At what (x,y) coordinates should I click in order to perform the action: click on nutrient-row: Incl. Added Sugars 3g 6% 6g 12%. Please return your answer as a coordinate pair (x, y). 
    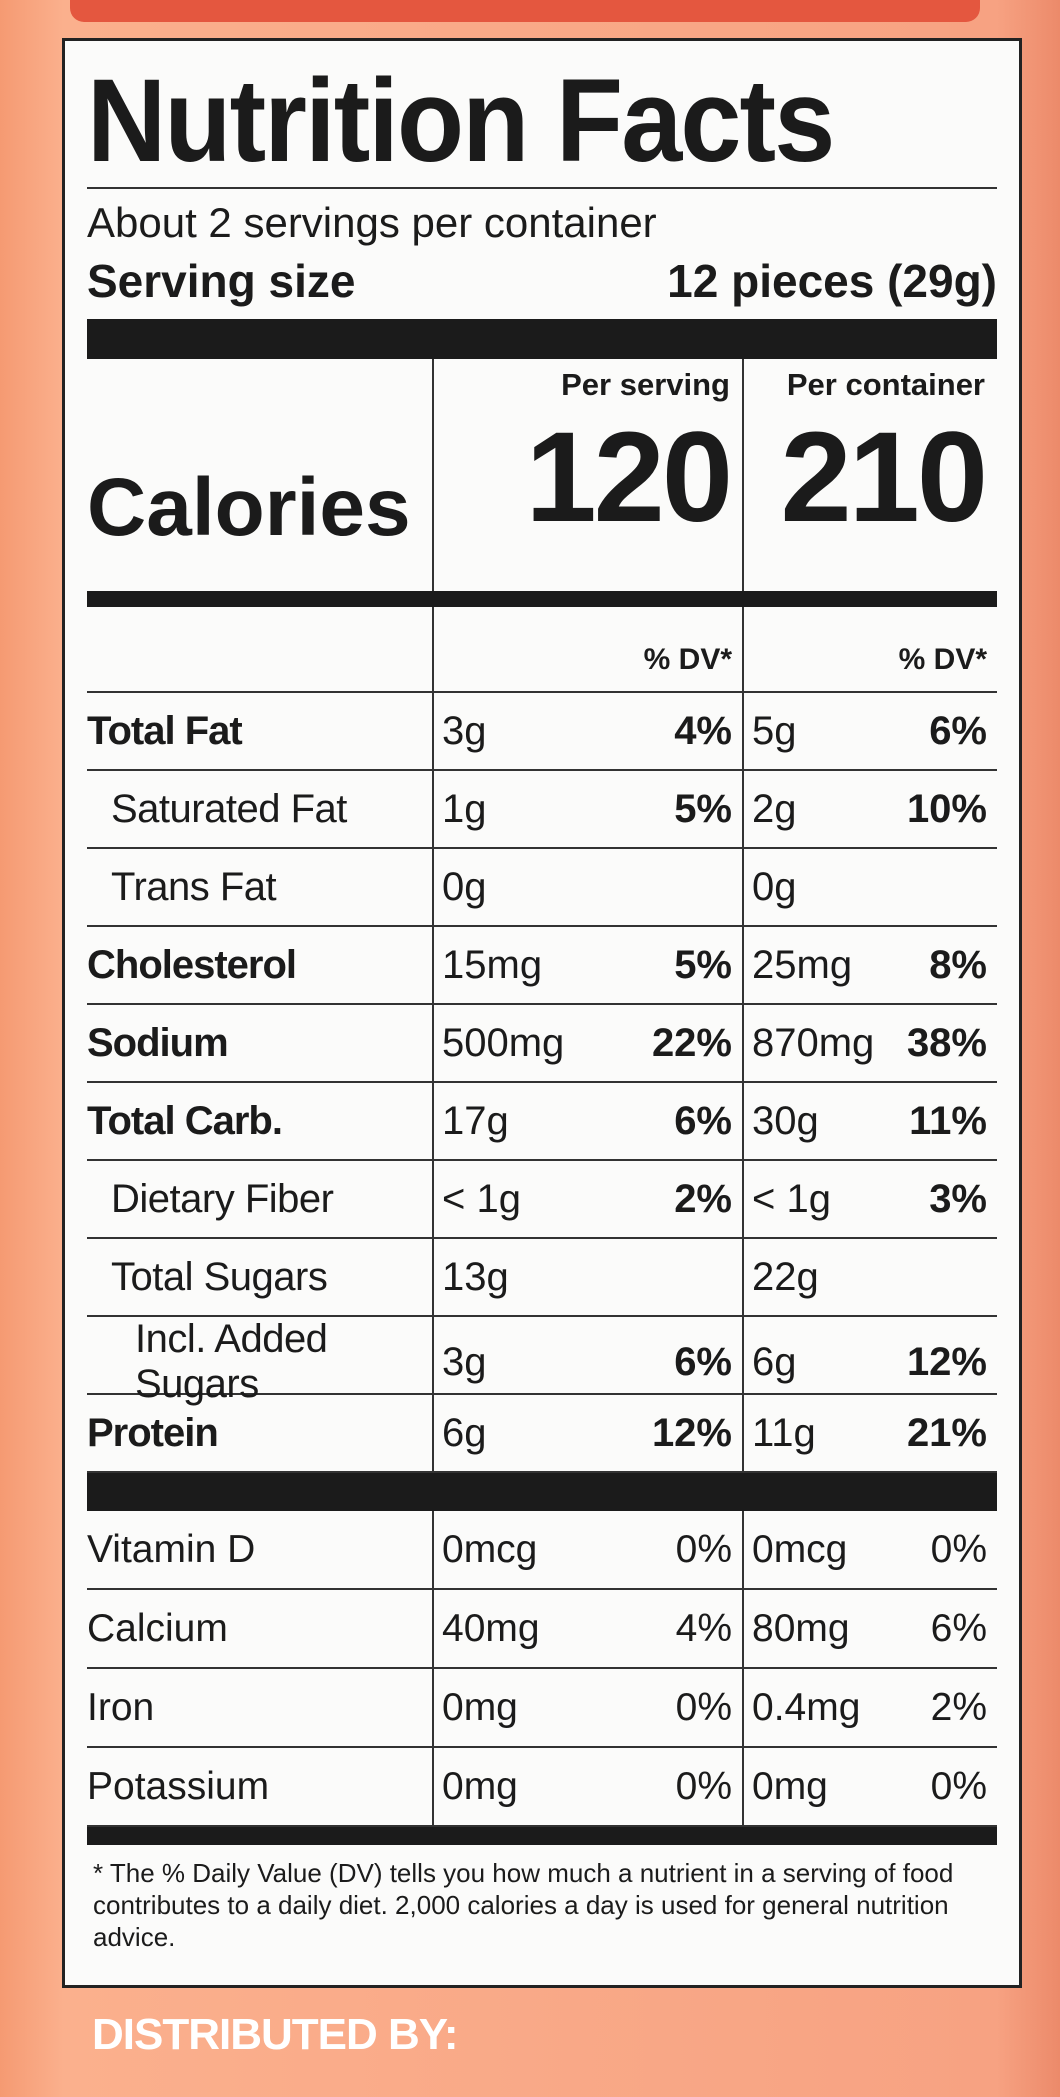
    Looking at the image, I should click on (542, 1362).